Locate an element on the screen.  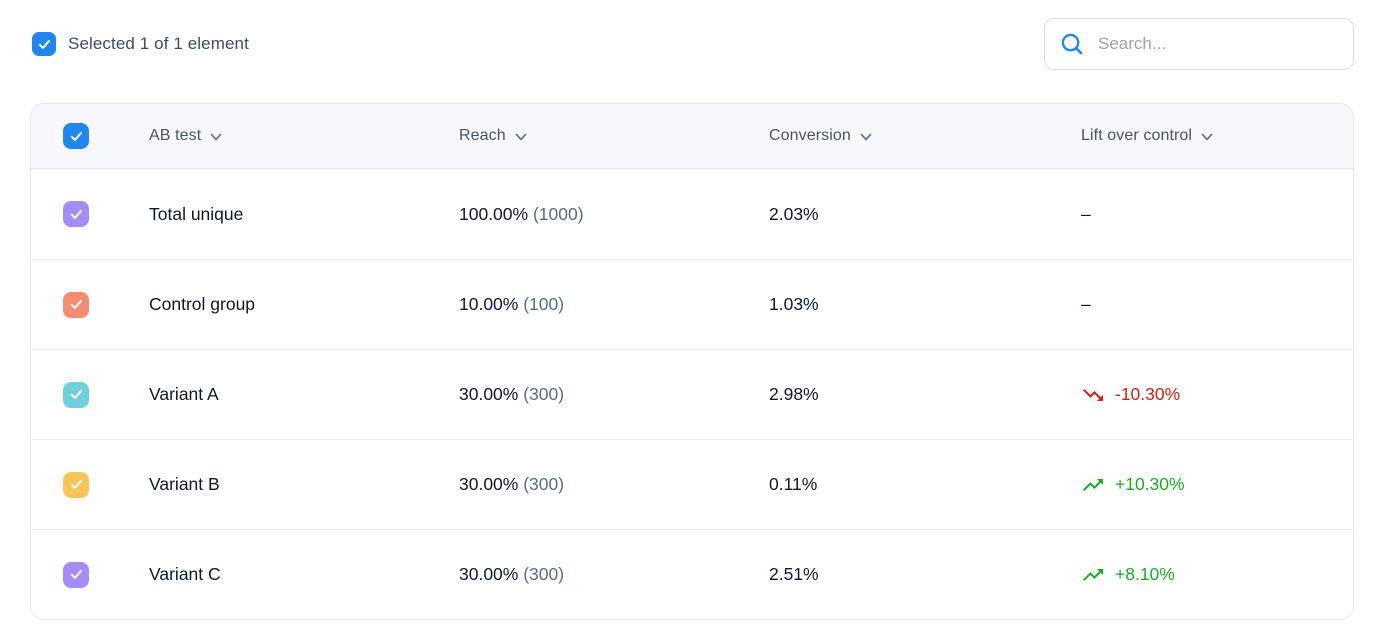
row-name: Control group is located at coordinates (202, 304).